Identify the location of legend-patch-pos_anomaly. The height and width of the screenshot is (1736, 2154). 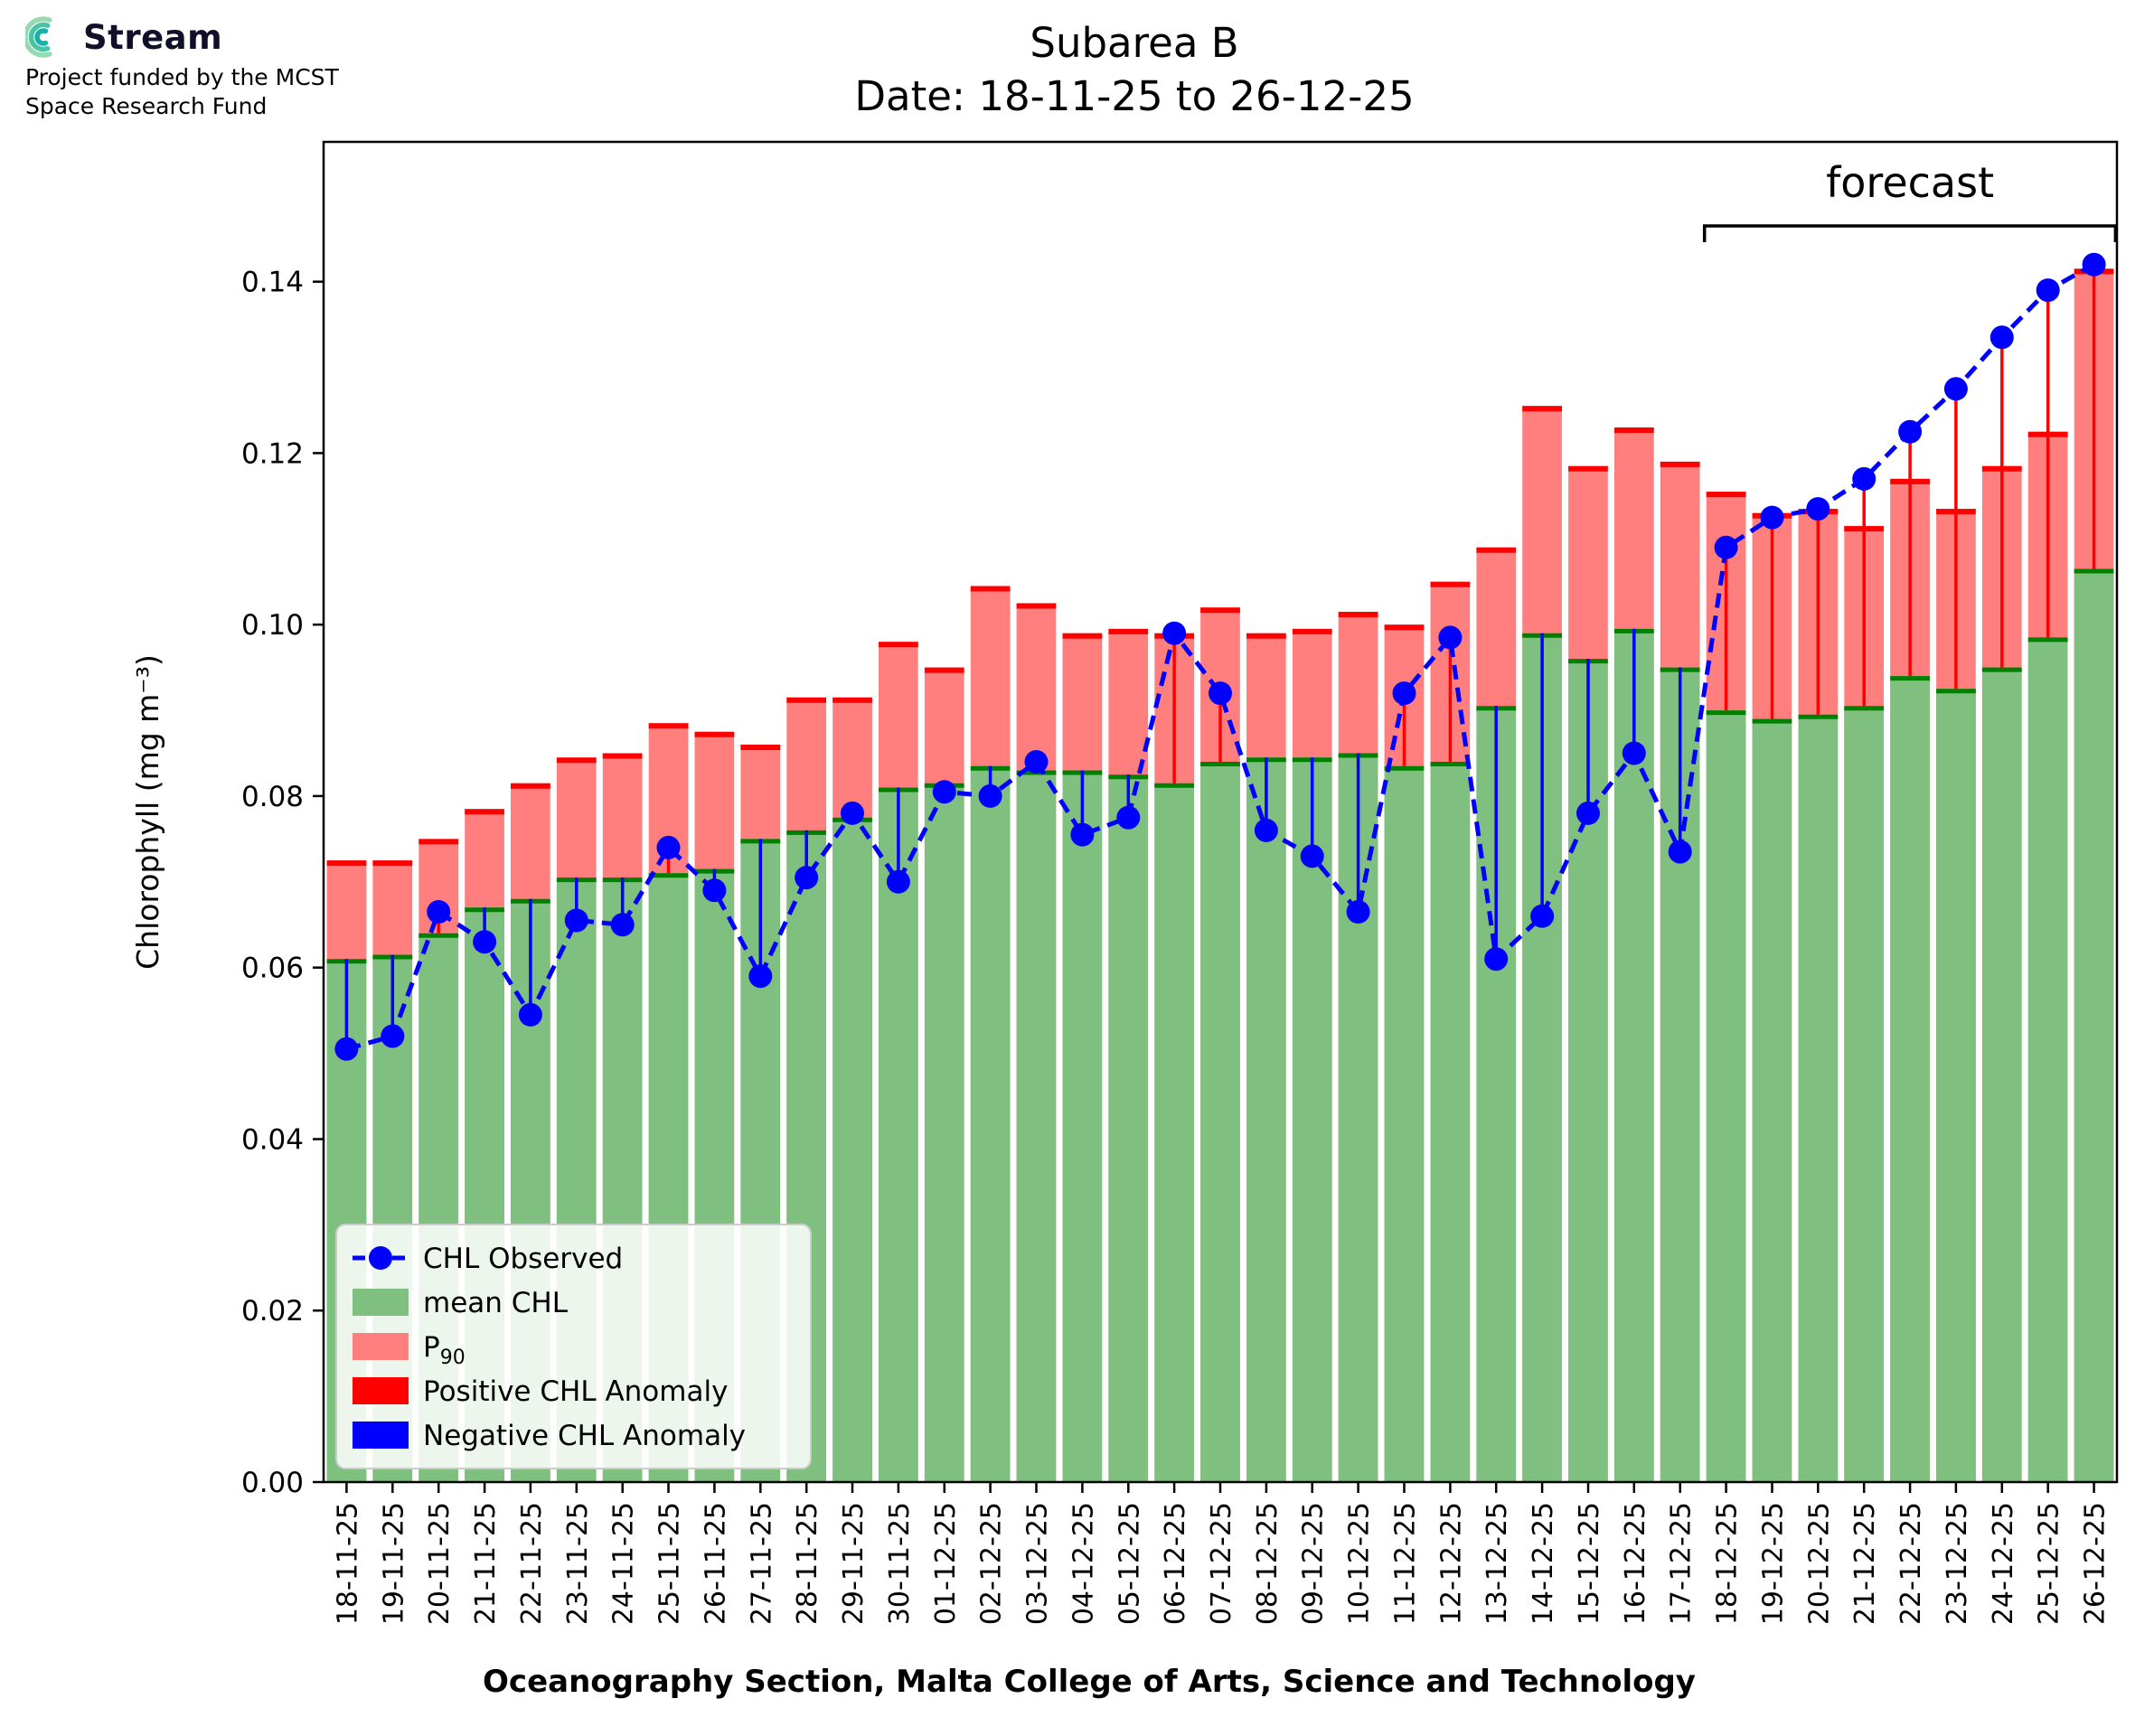
(381, 1391).